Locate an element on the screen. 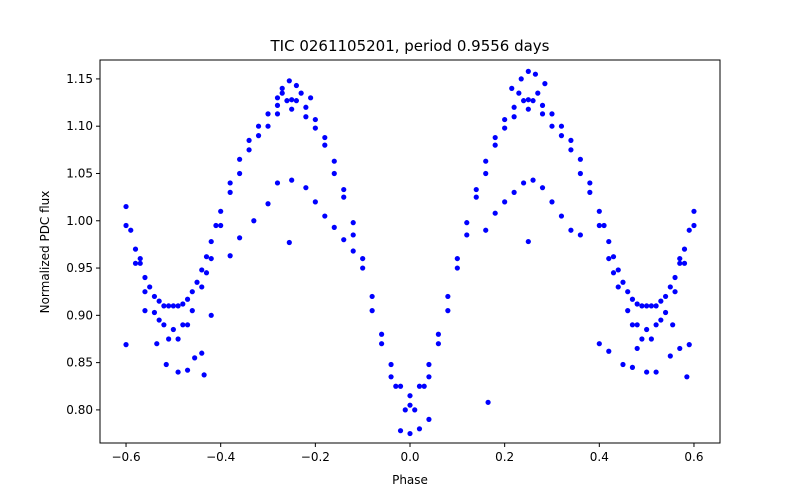 The width and height of the screenshot is (800, 500). y-tick-label: 0.95 is located at coordinates (79, 268).